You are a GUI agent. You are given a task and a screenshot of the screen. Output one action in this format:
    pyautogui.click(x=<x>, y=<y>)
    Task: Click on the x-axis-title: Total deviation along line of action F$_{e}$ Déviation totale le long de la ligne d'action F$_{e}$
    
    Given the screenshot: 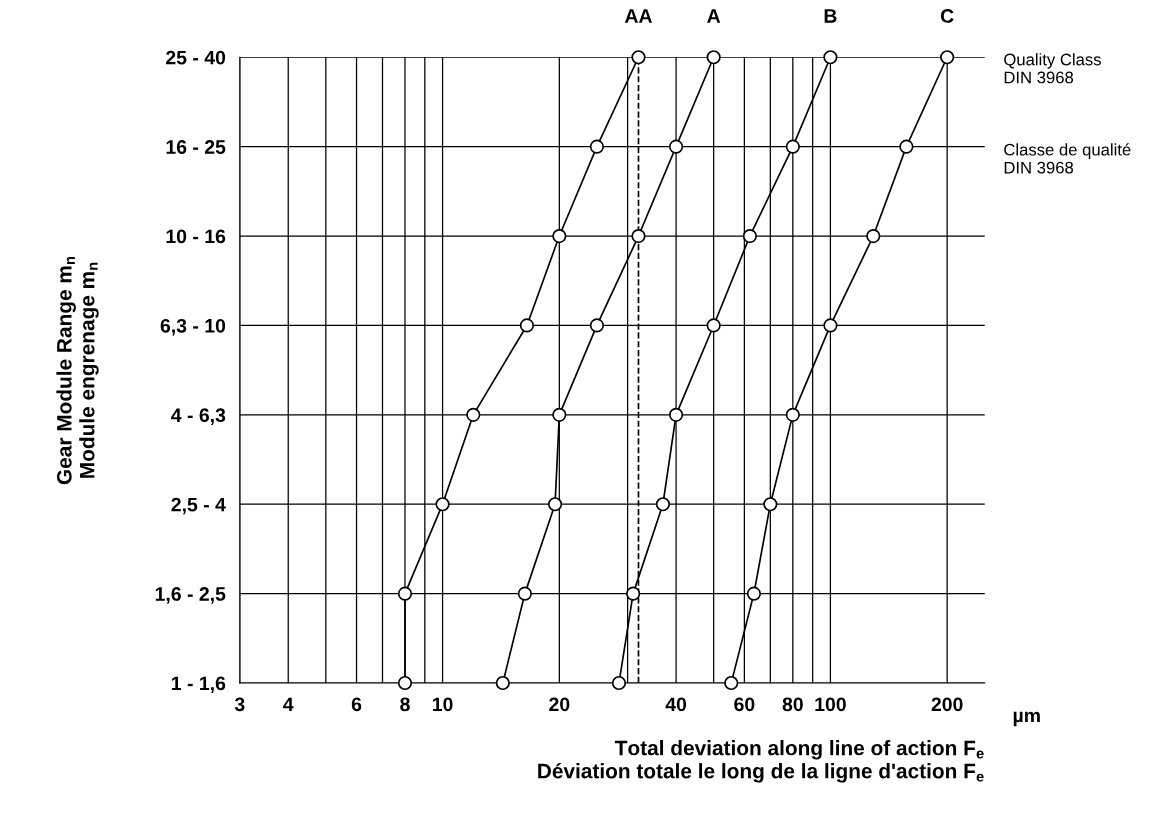 What is the action you would take?
    pyautogui.click(x=761, y=761)
    